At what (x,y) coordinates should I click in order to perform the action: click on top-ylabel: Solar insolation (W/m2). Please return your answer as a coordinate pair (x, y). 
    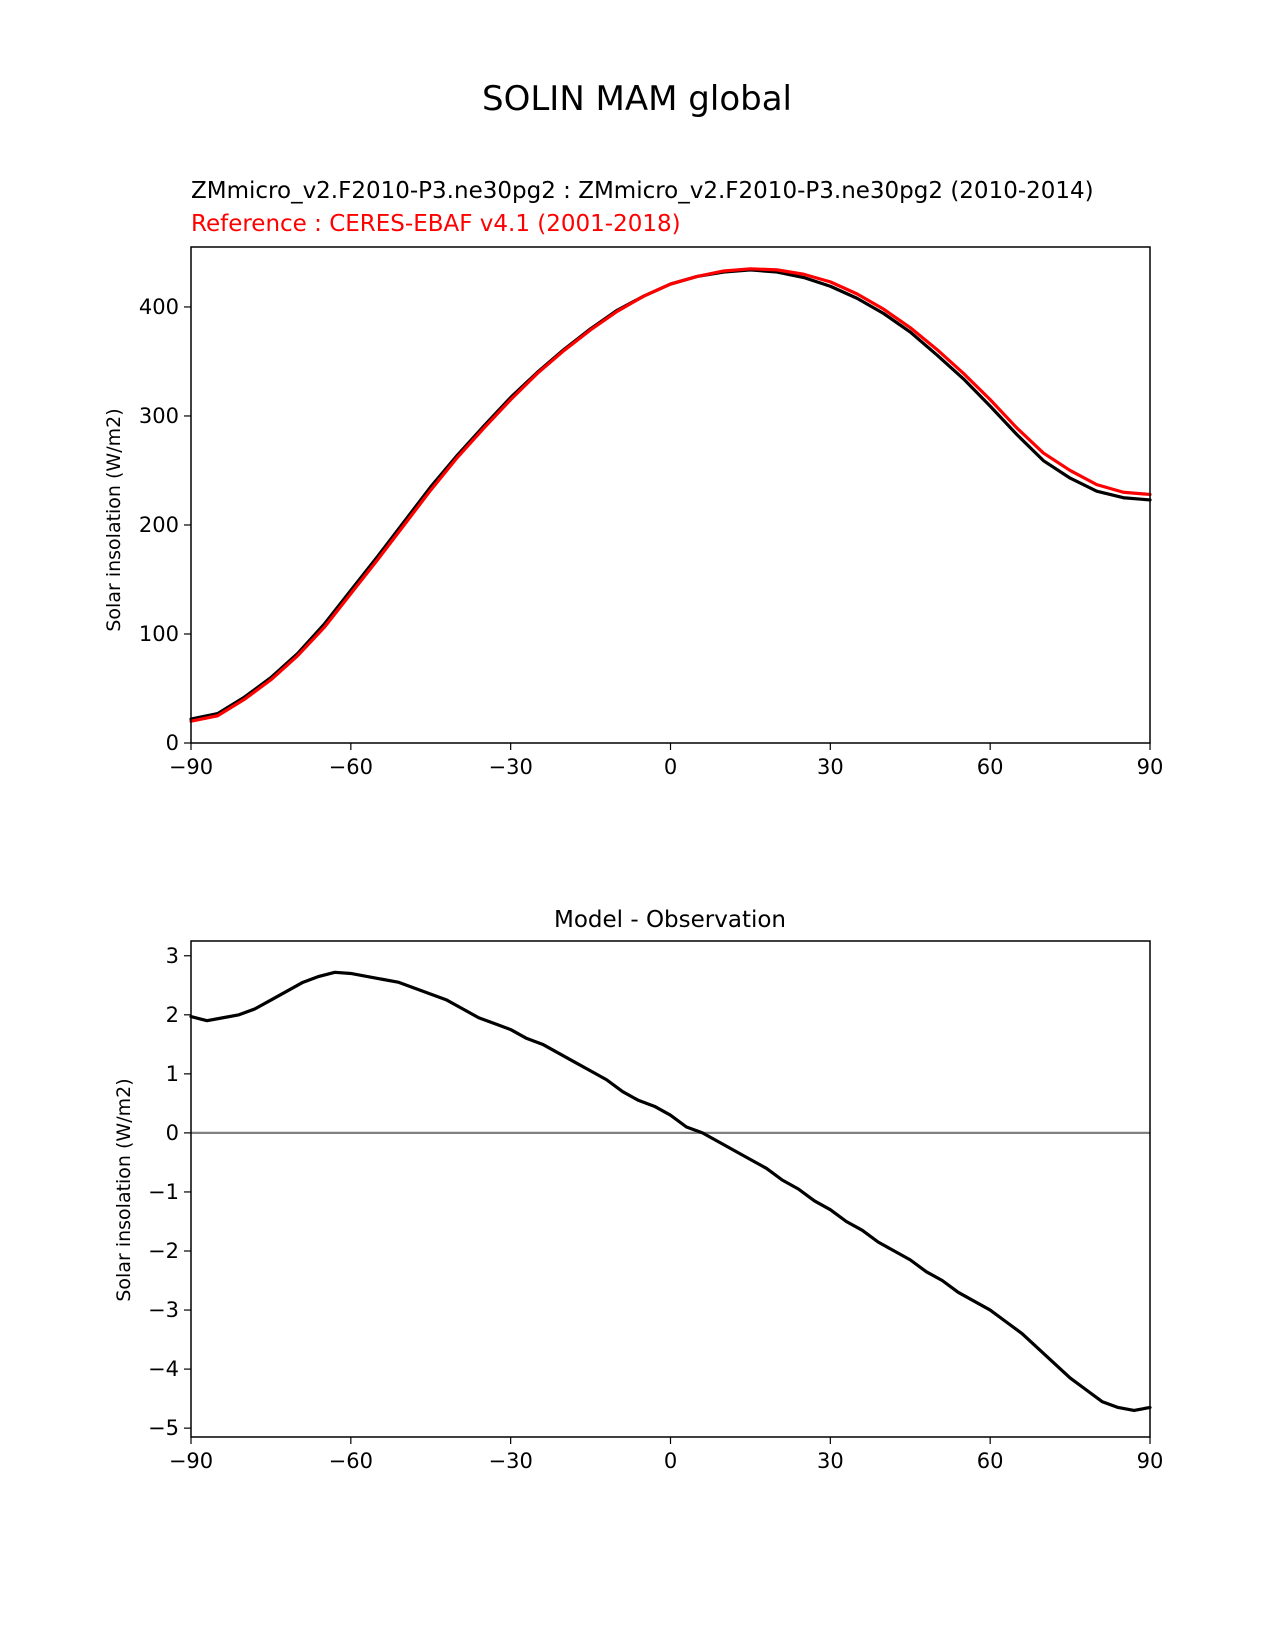
    Looking at the image, I should click on (114, 519).